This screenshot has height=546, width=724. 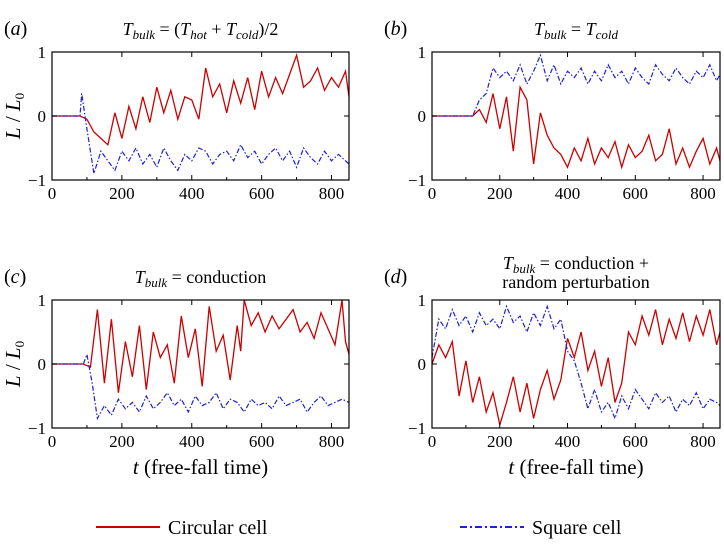 What do you see at coordinates (577, 528) in the screenshot?
I see `legend-square-label: Square cell` at bounding box center [577, 528].